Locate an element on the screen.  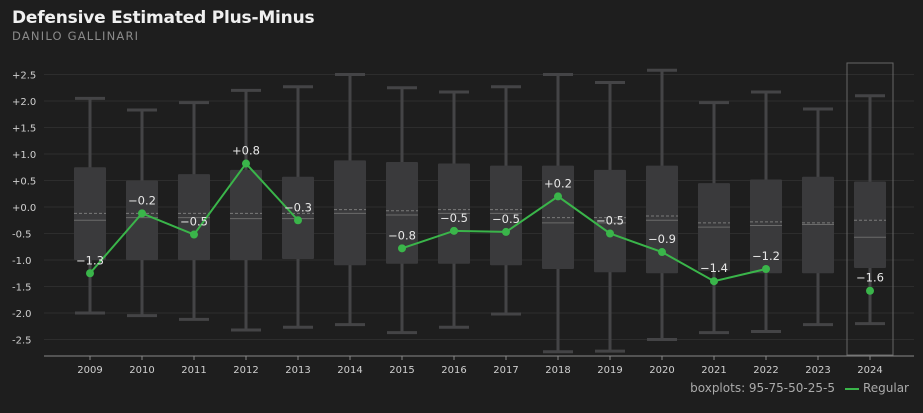
y-tick-label: +1.5 is located at coordinates (24, 129).